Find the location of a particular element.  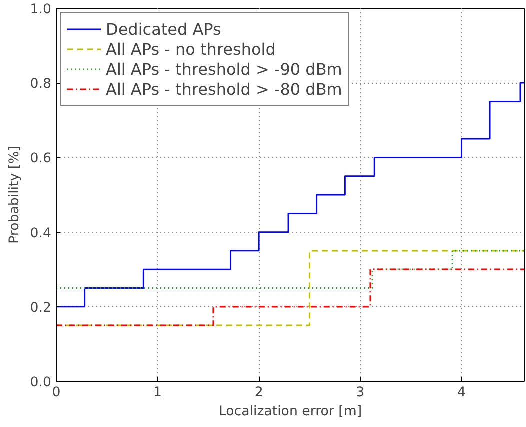

x-tick-label: 0 is located at coordinates (56, 393).